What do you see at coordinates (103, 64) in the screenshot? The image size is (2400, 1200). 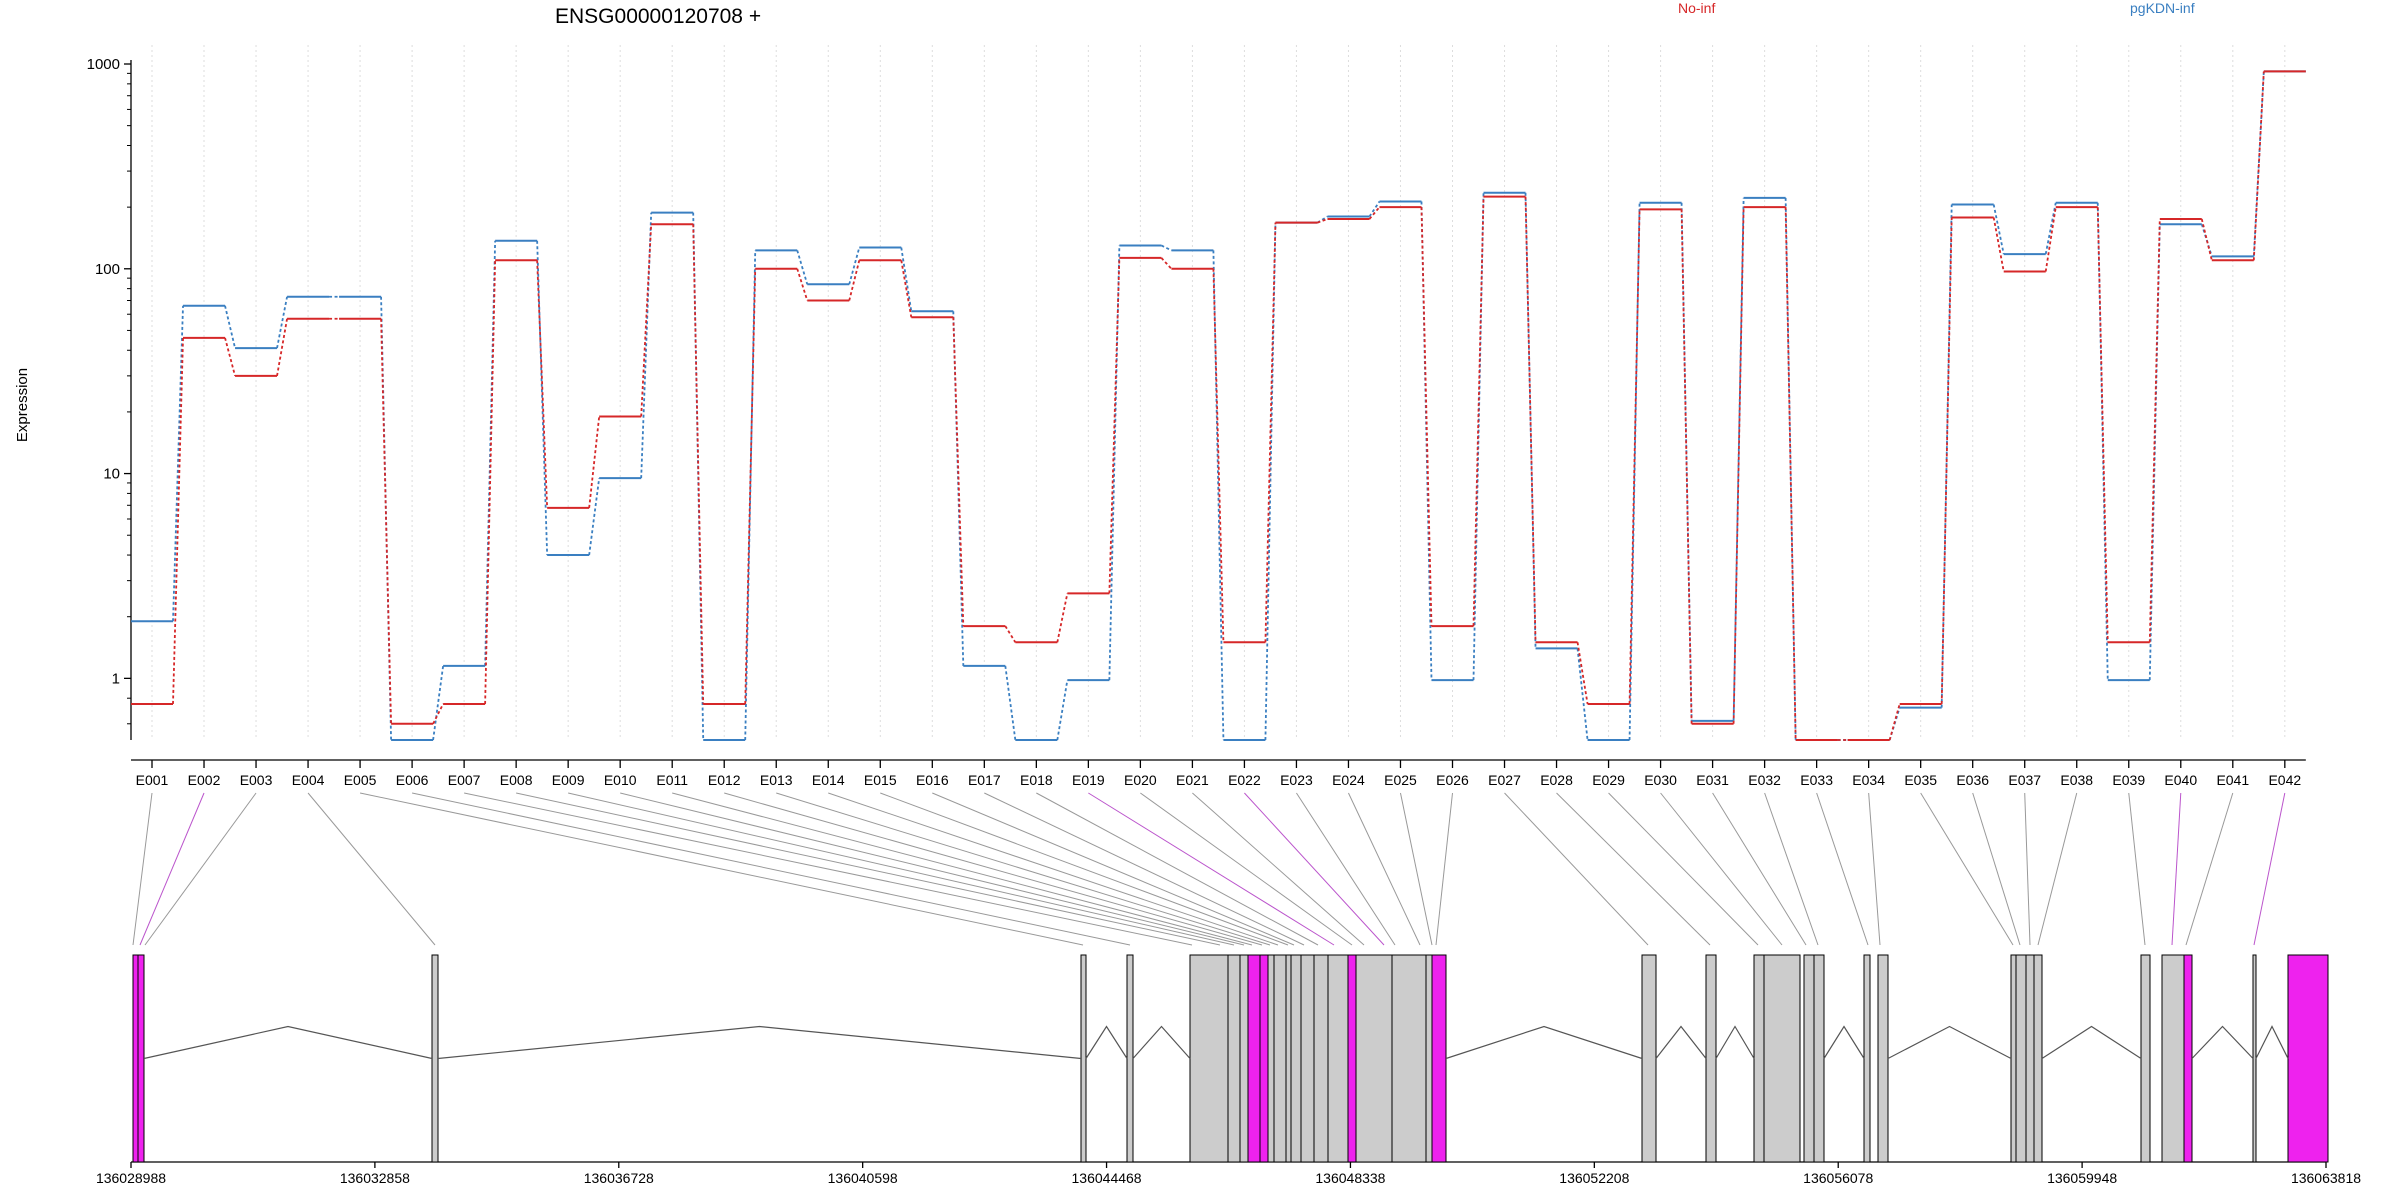 I see `y-tick-label: 1000` at bounding box center [103, 64].